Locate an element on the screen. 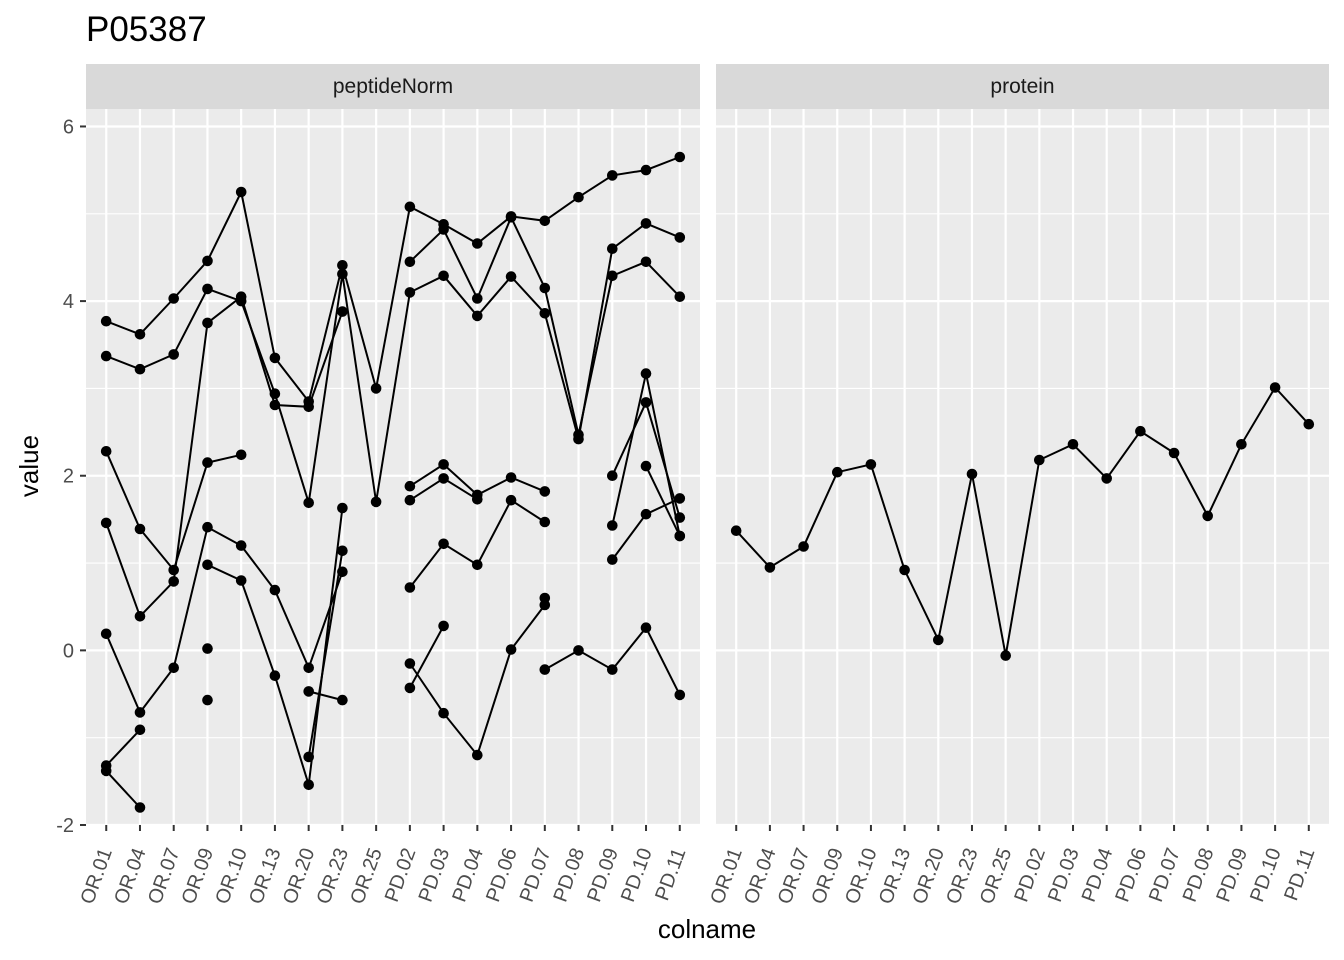  y-axis-title: value is located at coordinates (29, 466).